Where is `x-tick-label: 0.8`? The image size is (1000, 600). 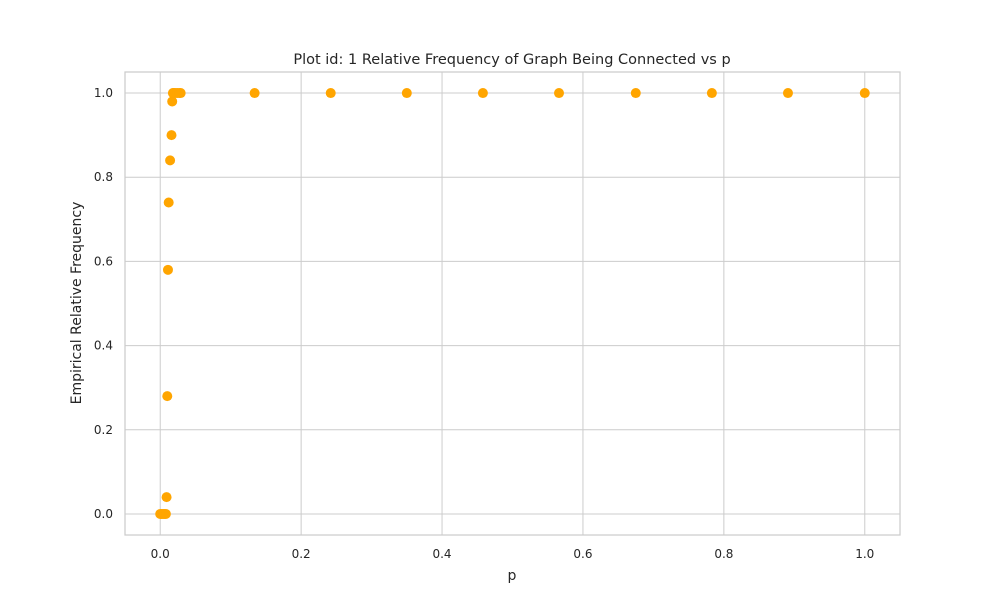
x-tick-label: 0.8 is located at coordinates (723, 554).